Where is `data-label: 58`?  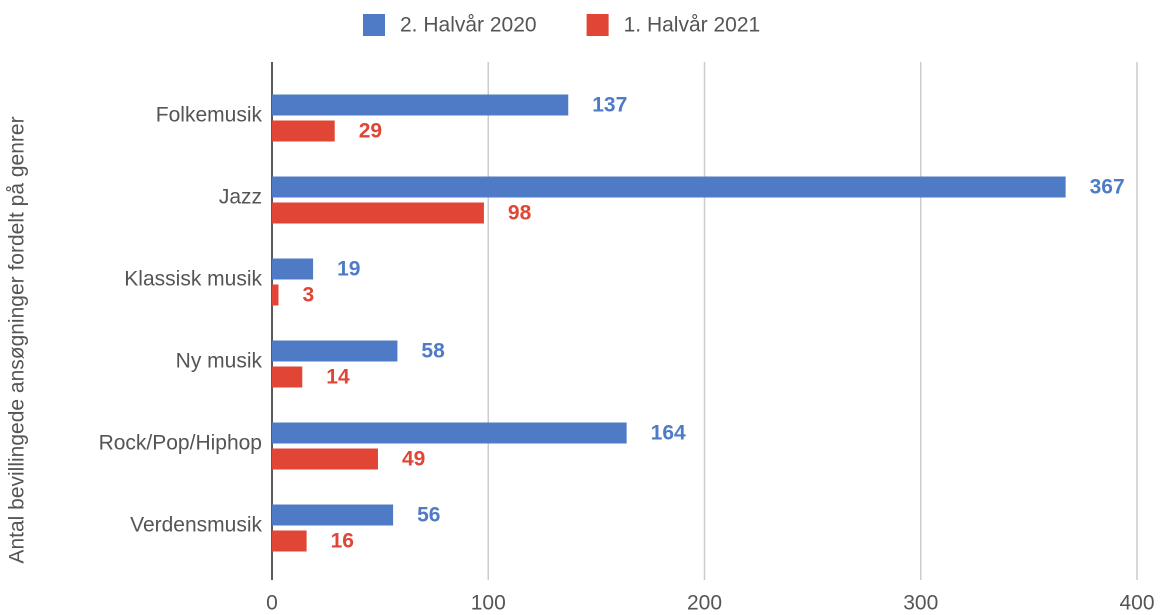 data-label: 58 is located at coordinates (433, 351).